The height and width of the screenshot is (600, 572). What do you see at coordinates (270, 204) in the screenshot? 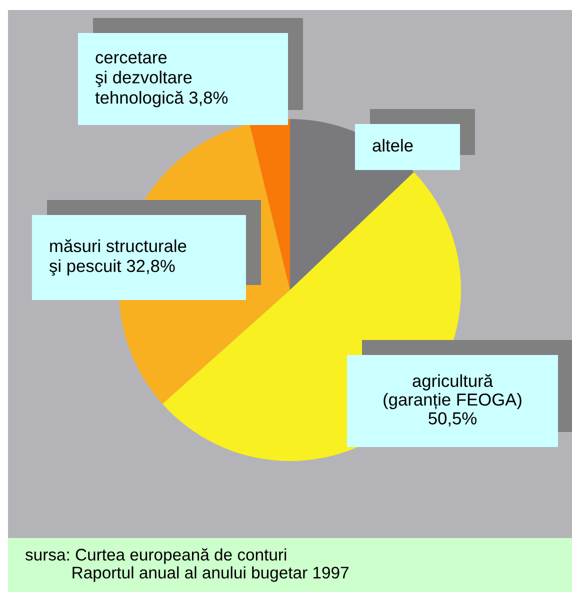
I see `pie-slice` at bounding box center [270, 204].